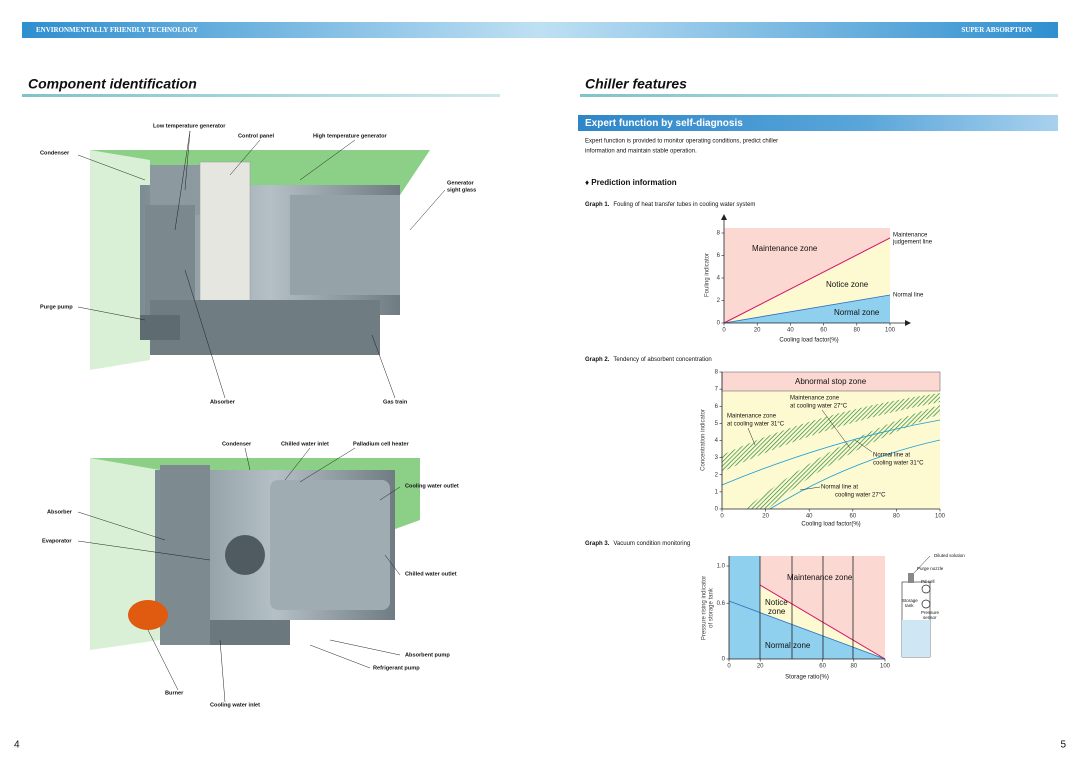  I want to click on graph-caption: Graph 3. Vacuum condition monitoring, so click(637, 544).